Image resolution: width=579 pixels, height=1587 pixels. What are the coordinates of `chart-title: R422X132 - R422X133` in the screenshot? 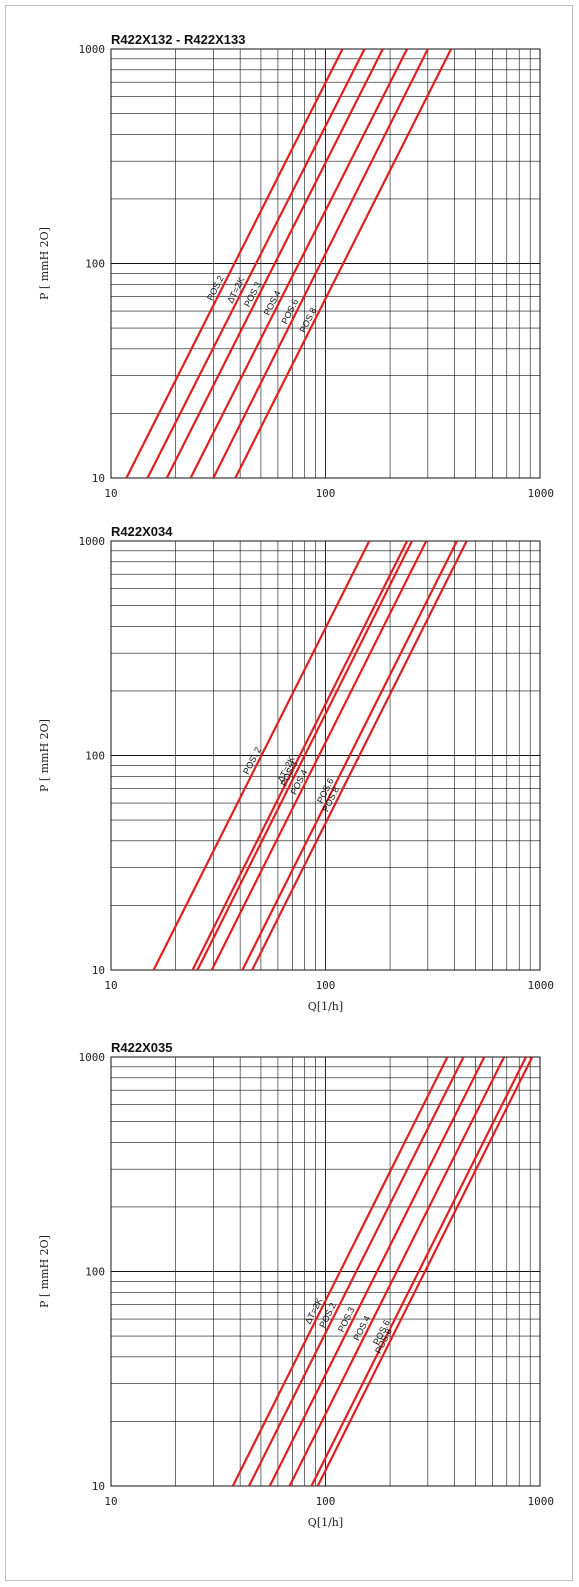 It's located at (178, 39).